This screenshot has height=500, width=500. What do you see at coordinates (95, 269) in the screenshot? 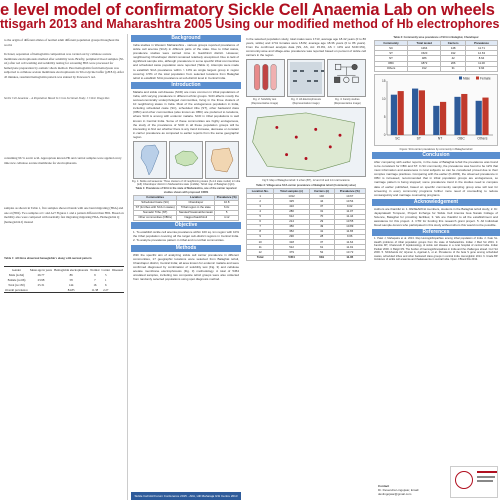
I see `jt-h3: Normal` at bounding box center [95, 269].